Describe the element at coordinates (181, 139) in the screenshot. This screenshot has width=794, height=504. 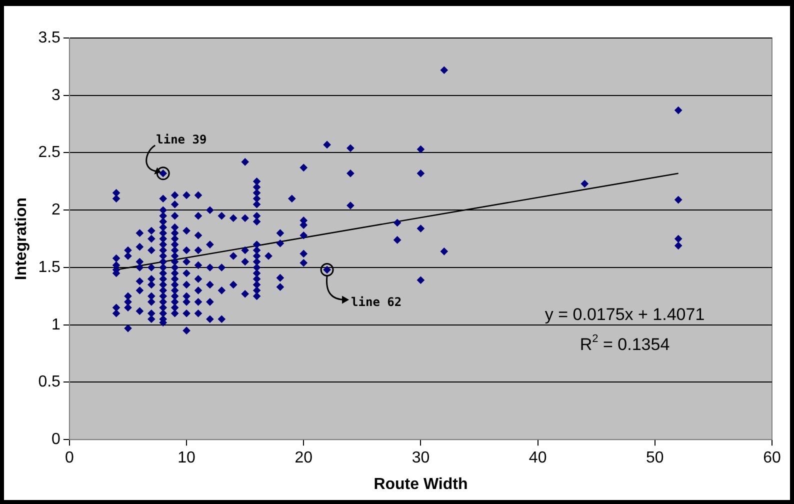
I see `annotation: line 39` at that location.